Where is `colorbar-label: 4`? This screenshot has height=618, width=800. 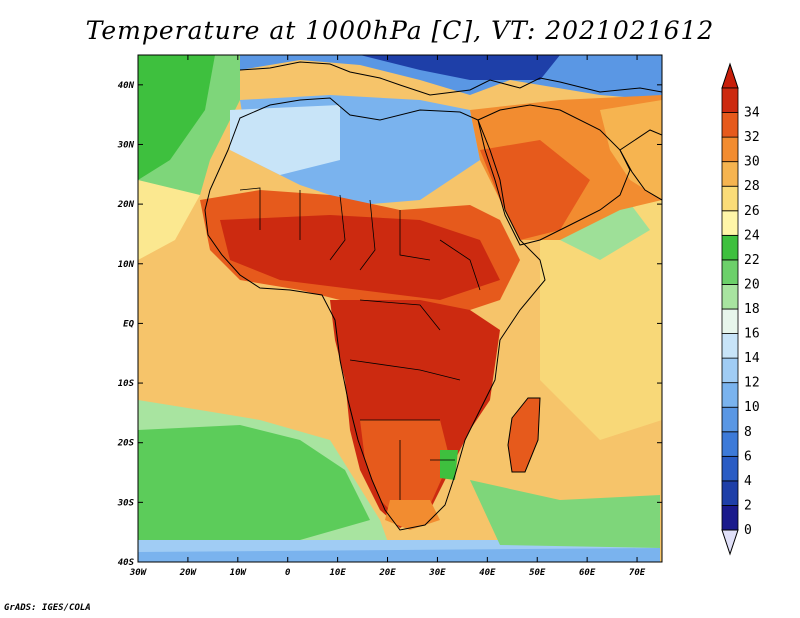
colorbar-label: 4 is located at coordinates (748, 481).